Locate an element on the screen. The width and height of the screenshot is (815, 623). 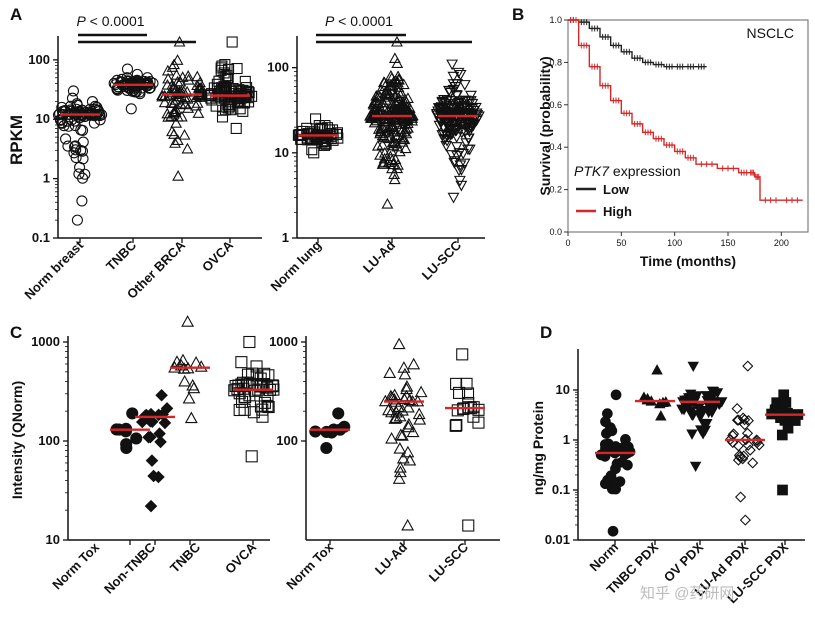
y-tick-label: 100 is located at coordinates (39, 59).